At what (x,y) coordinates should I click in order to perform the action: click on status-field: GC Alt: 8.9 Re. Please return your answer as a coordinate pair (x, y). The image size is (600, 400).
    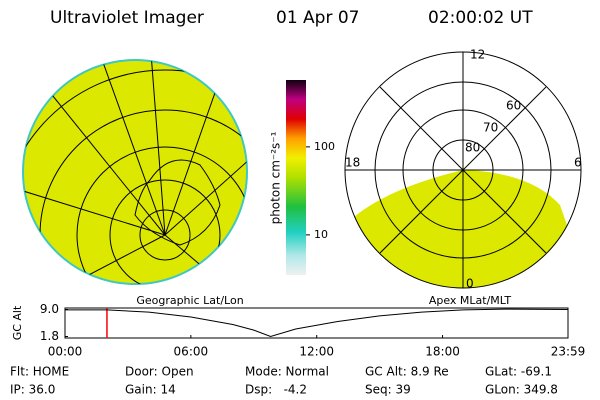
    Looking at the image, I should click on (407, 372).